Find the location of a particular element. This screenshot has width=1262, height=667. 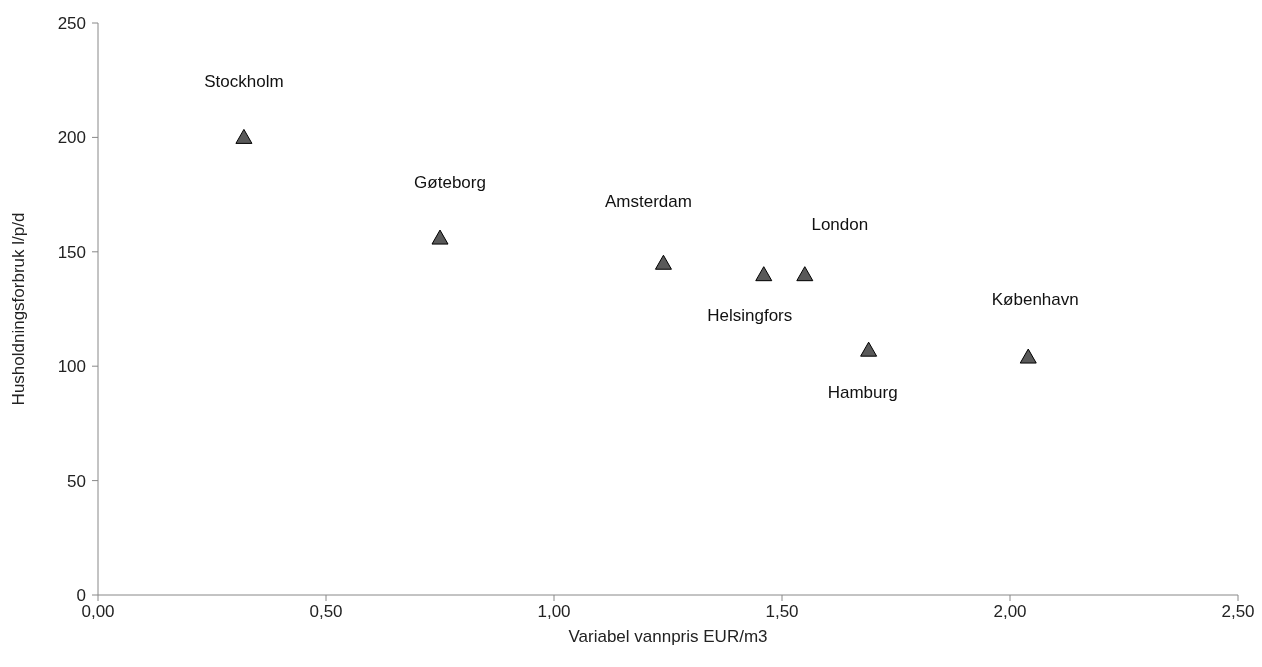

y-tick-label: 0 is located at coordinates (81, 595).